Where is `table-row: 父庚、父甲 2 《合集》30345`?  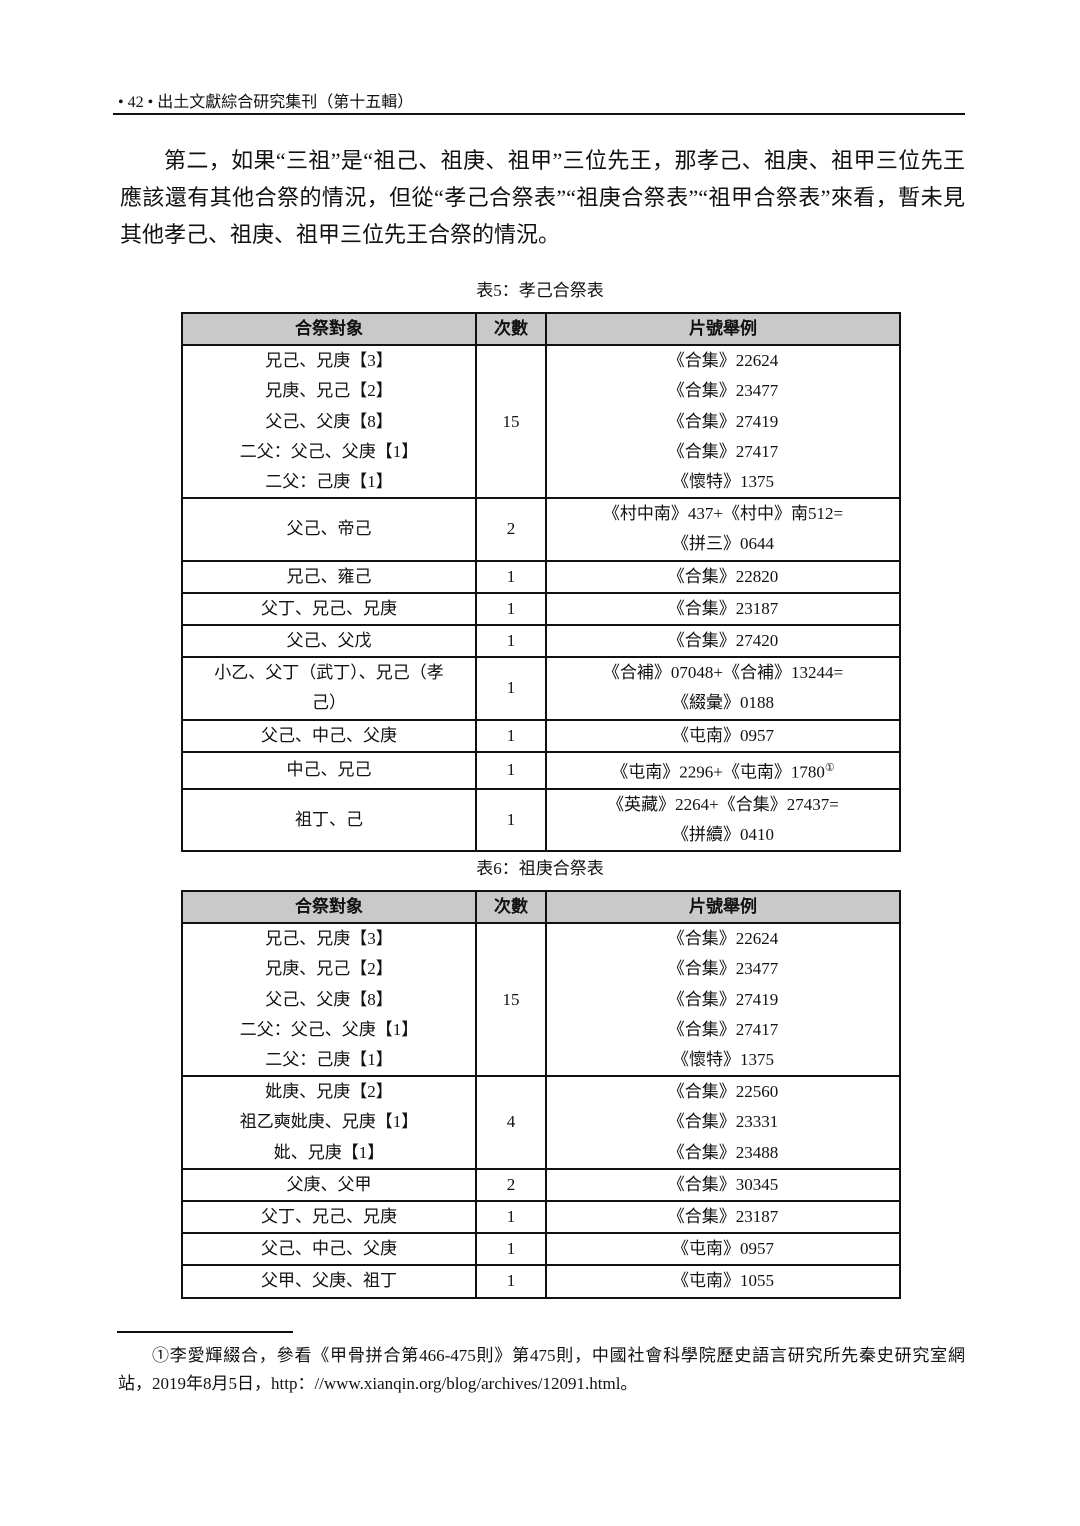 table-row: 父庚、父甲 2 《合集》30345 is located at coordinates (541, 1185).